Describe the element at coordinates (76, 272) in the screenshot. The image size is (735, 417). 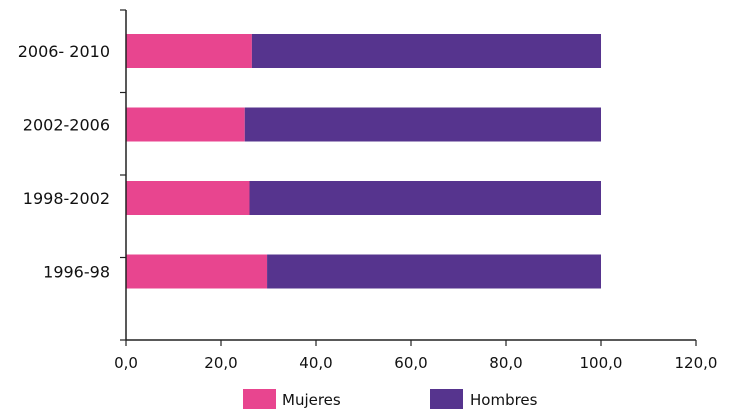
I see `category-label: 1996-98` at that location.